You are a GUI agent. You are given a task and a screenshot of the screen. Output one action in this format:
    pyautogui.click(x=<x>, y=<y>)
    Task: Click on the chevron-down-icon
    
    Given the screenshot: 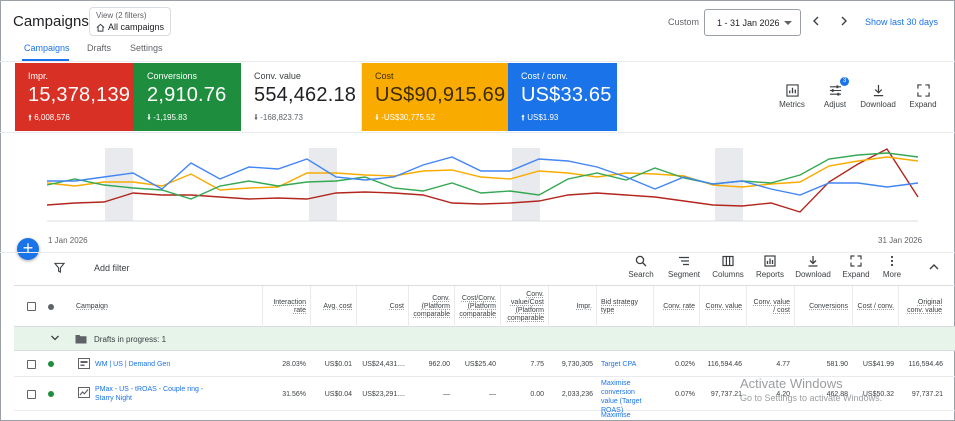 What is the action you would take?
    pyautogui.click(x=55, y=338)
    